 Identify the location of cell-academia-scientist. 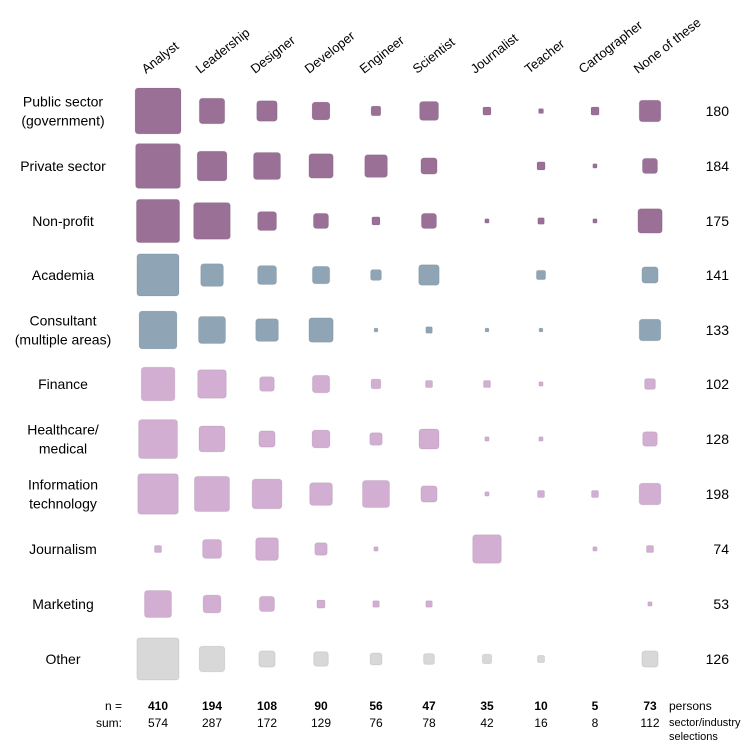
(429, 275).